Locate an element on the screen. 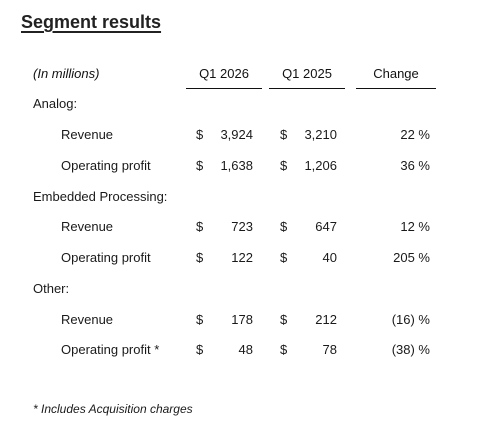  value-q1-2026: 122 is located at coordinates (242, 257).